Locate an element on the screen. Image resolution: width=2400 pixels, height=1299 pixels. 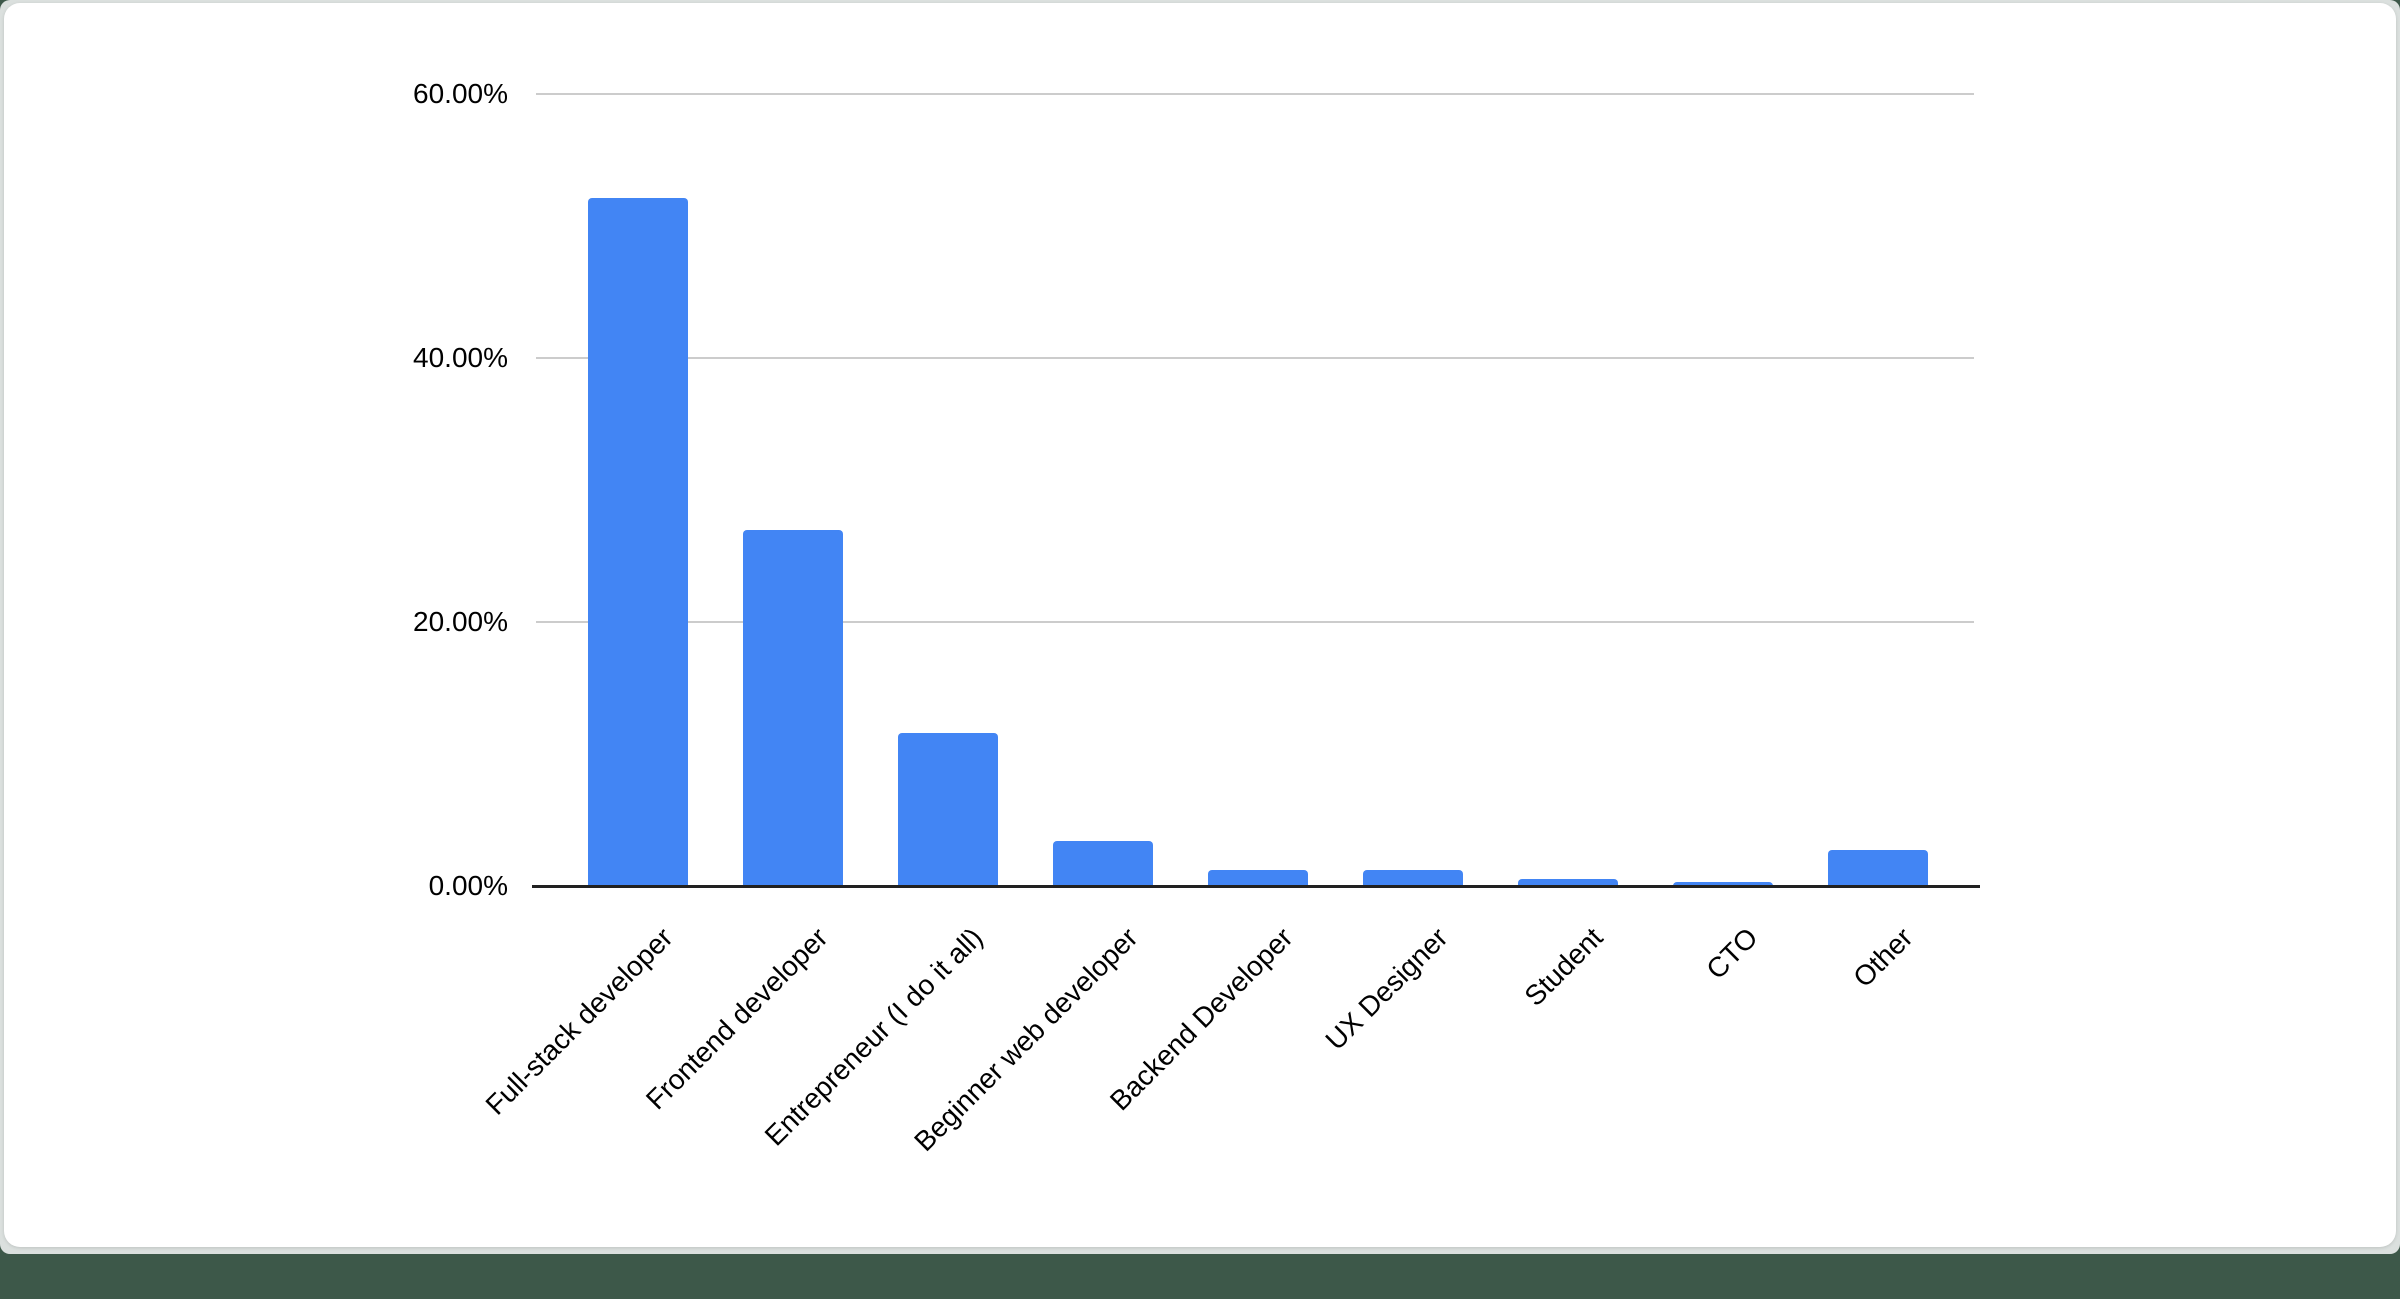
y-axis-label-20: 20.00% is located at coordinates (460, 621).